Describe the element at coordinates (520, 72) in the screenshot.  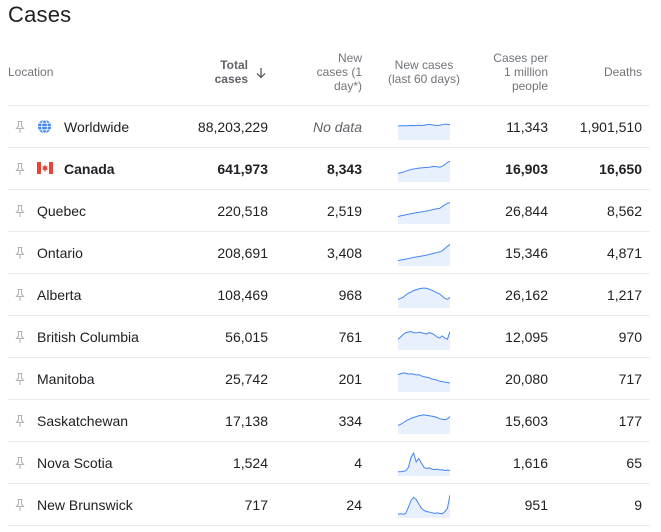
I see `column-header-cases-per-million: Cases per 1 million people` at that location.